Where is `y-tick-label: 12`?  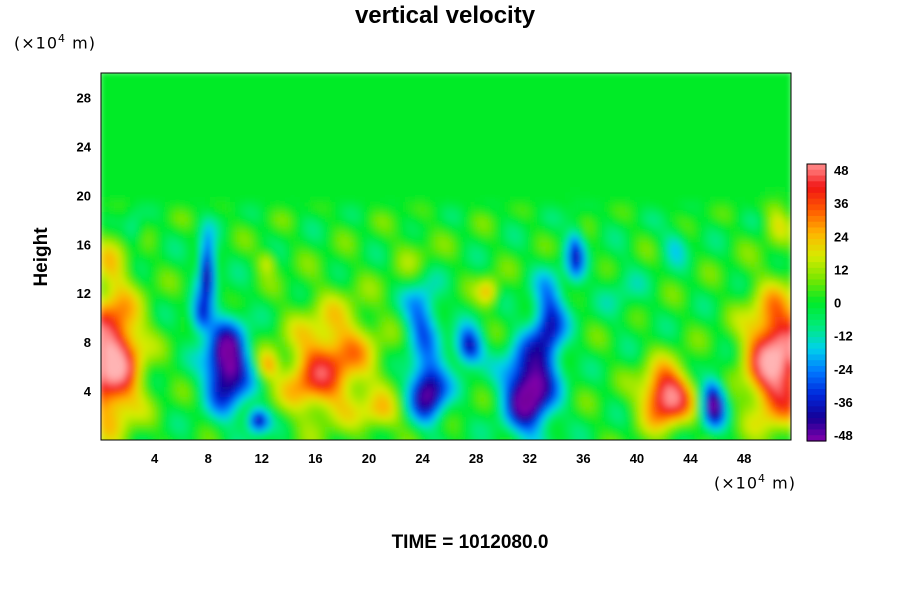
y-tick-label: 12 is located at coordinates (84, 293).